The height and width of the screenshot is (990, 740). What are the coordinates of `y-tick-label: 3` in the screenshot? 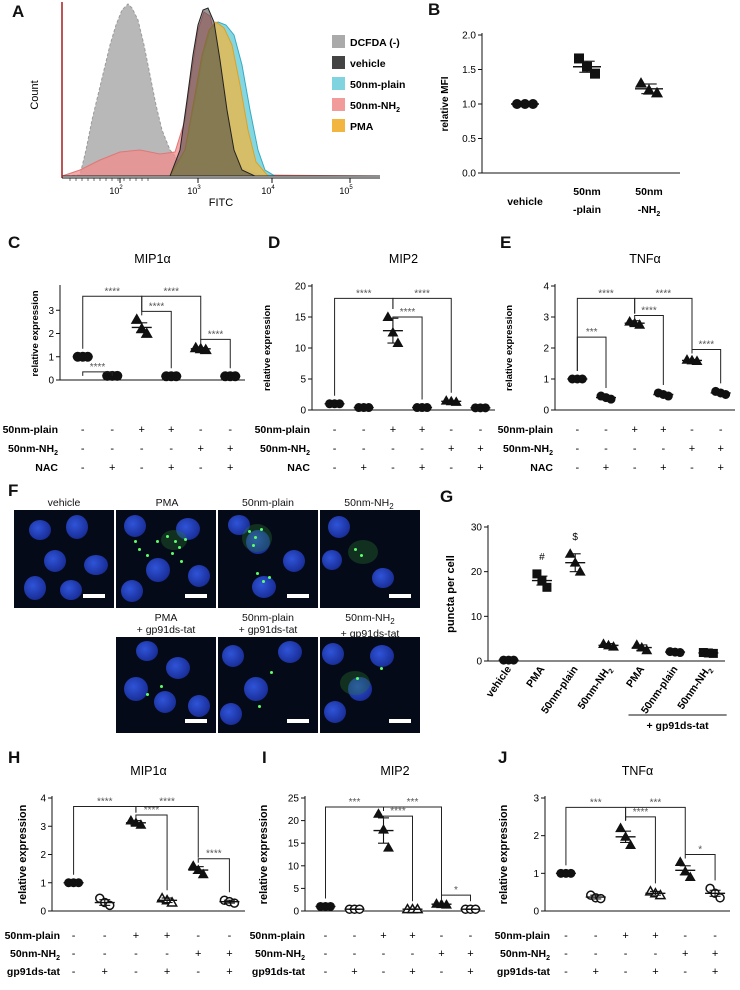 It's located at (546, 318).